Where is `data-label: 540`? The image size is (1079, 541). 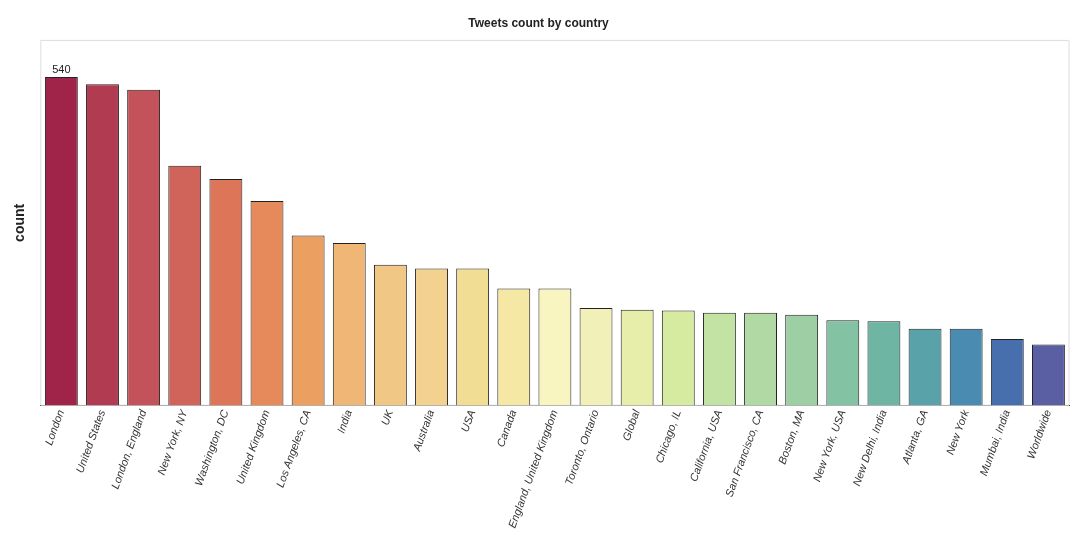
data-label: 540 is located at coordinates (61, 69).